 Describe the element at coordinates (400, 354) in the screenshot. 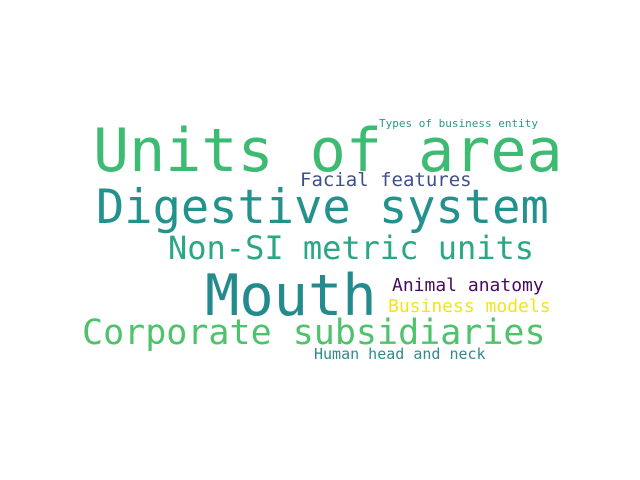

I see `word-human-head-and-neck: Human head and neck` at that location.